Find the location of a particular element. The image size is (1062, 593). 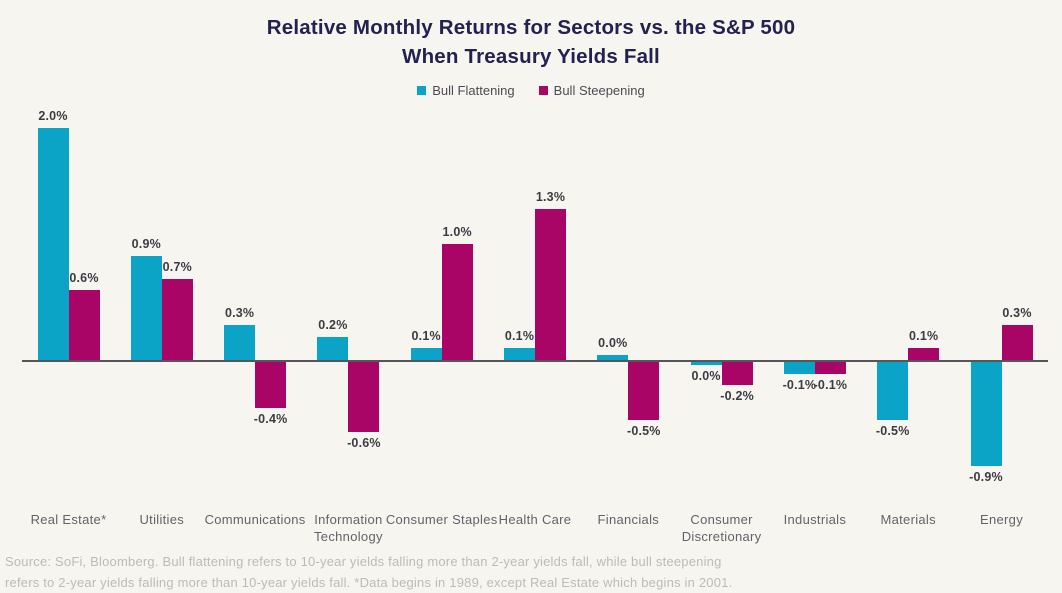

legend-item-bull-flattening: Bull Flattening is located at coordinates (466, 90).